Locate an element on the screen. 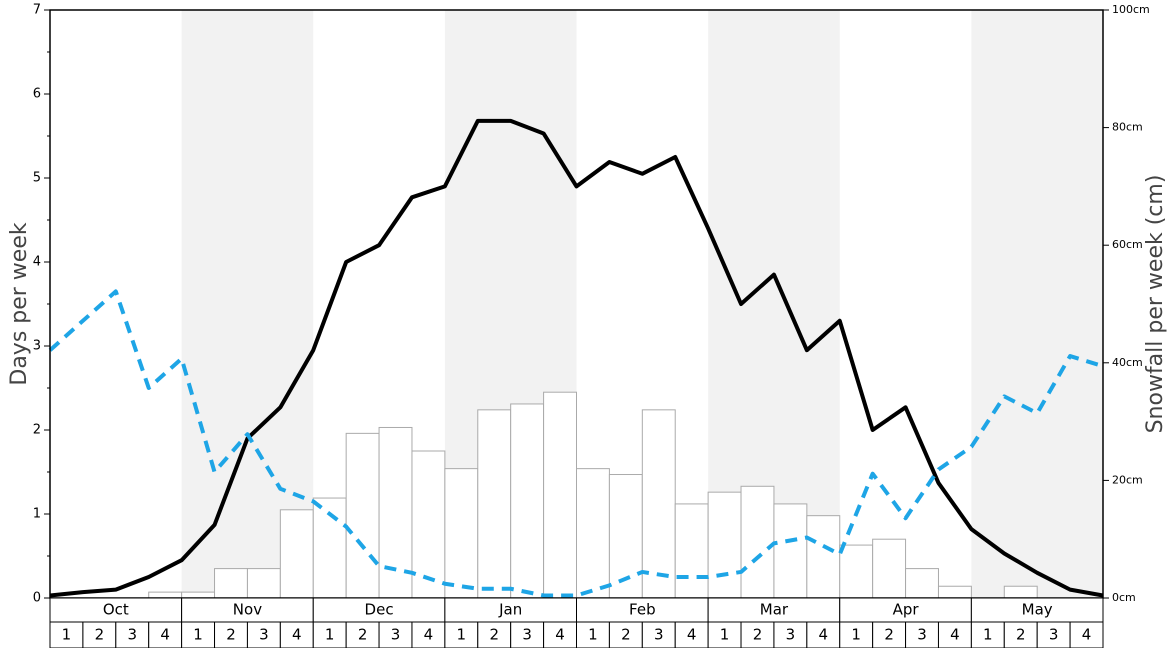 Image resolution: width=1168 pixels, height=652 pixels. y2-axis-label: Snowfall per week (cm) is located at coordinates (1155, 304).